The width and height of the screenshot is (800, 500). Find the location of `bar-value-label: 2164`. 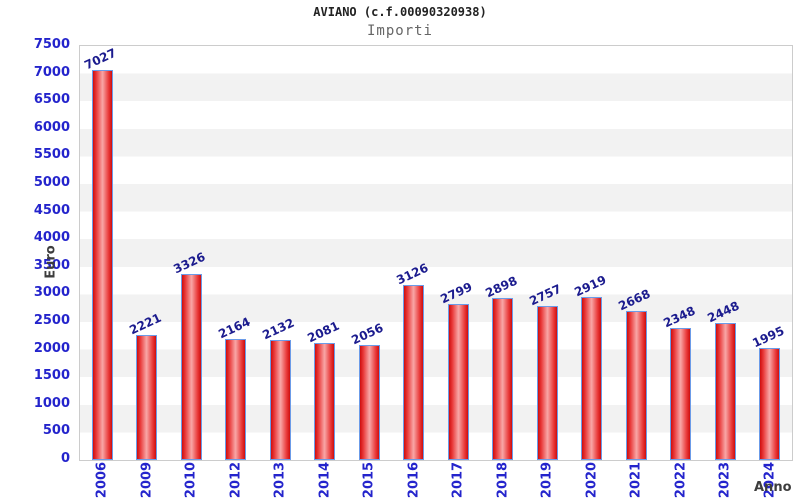

bar-value-label: 2164 is located at coordinates (234, 327).